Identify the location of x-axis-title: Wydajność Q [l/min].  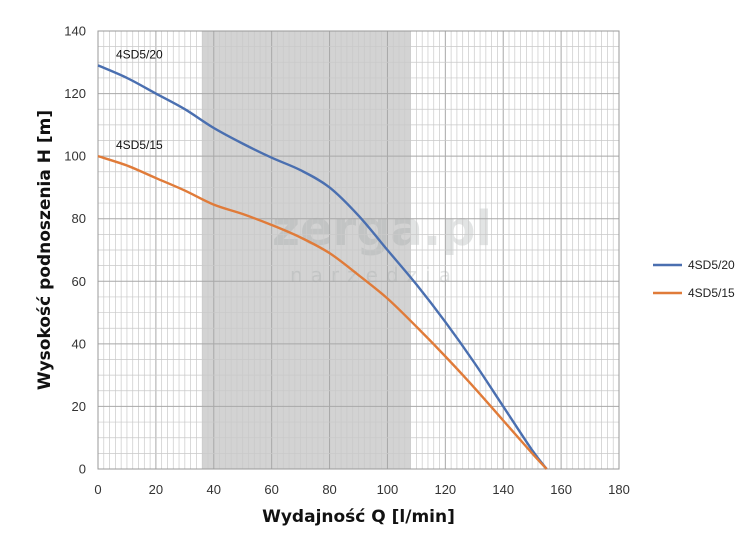
(358, 517).